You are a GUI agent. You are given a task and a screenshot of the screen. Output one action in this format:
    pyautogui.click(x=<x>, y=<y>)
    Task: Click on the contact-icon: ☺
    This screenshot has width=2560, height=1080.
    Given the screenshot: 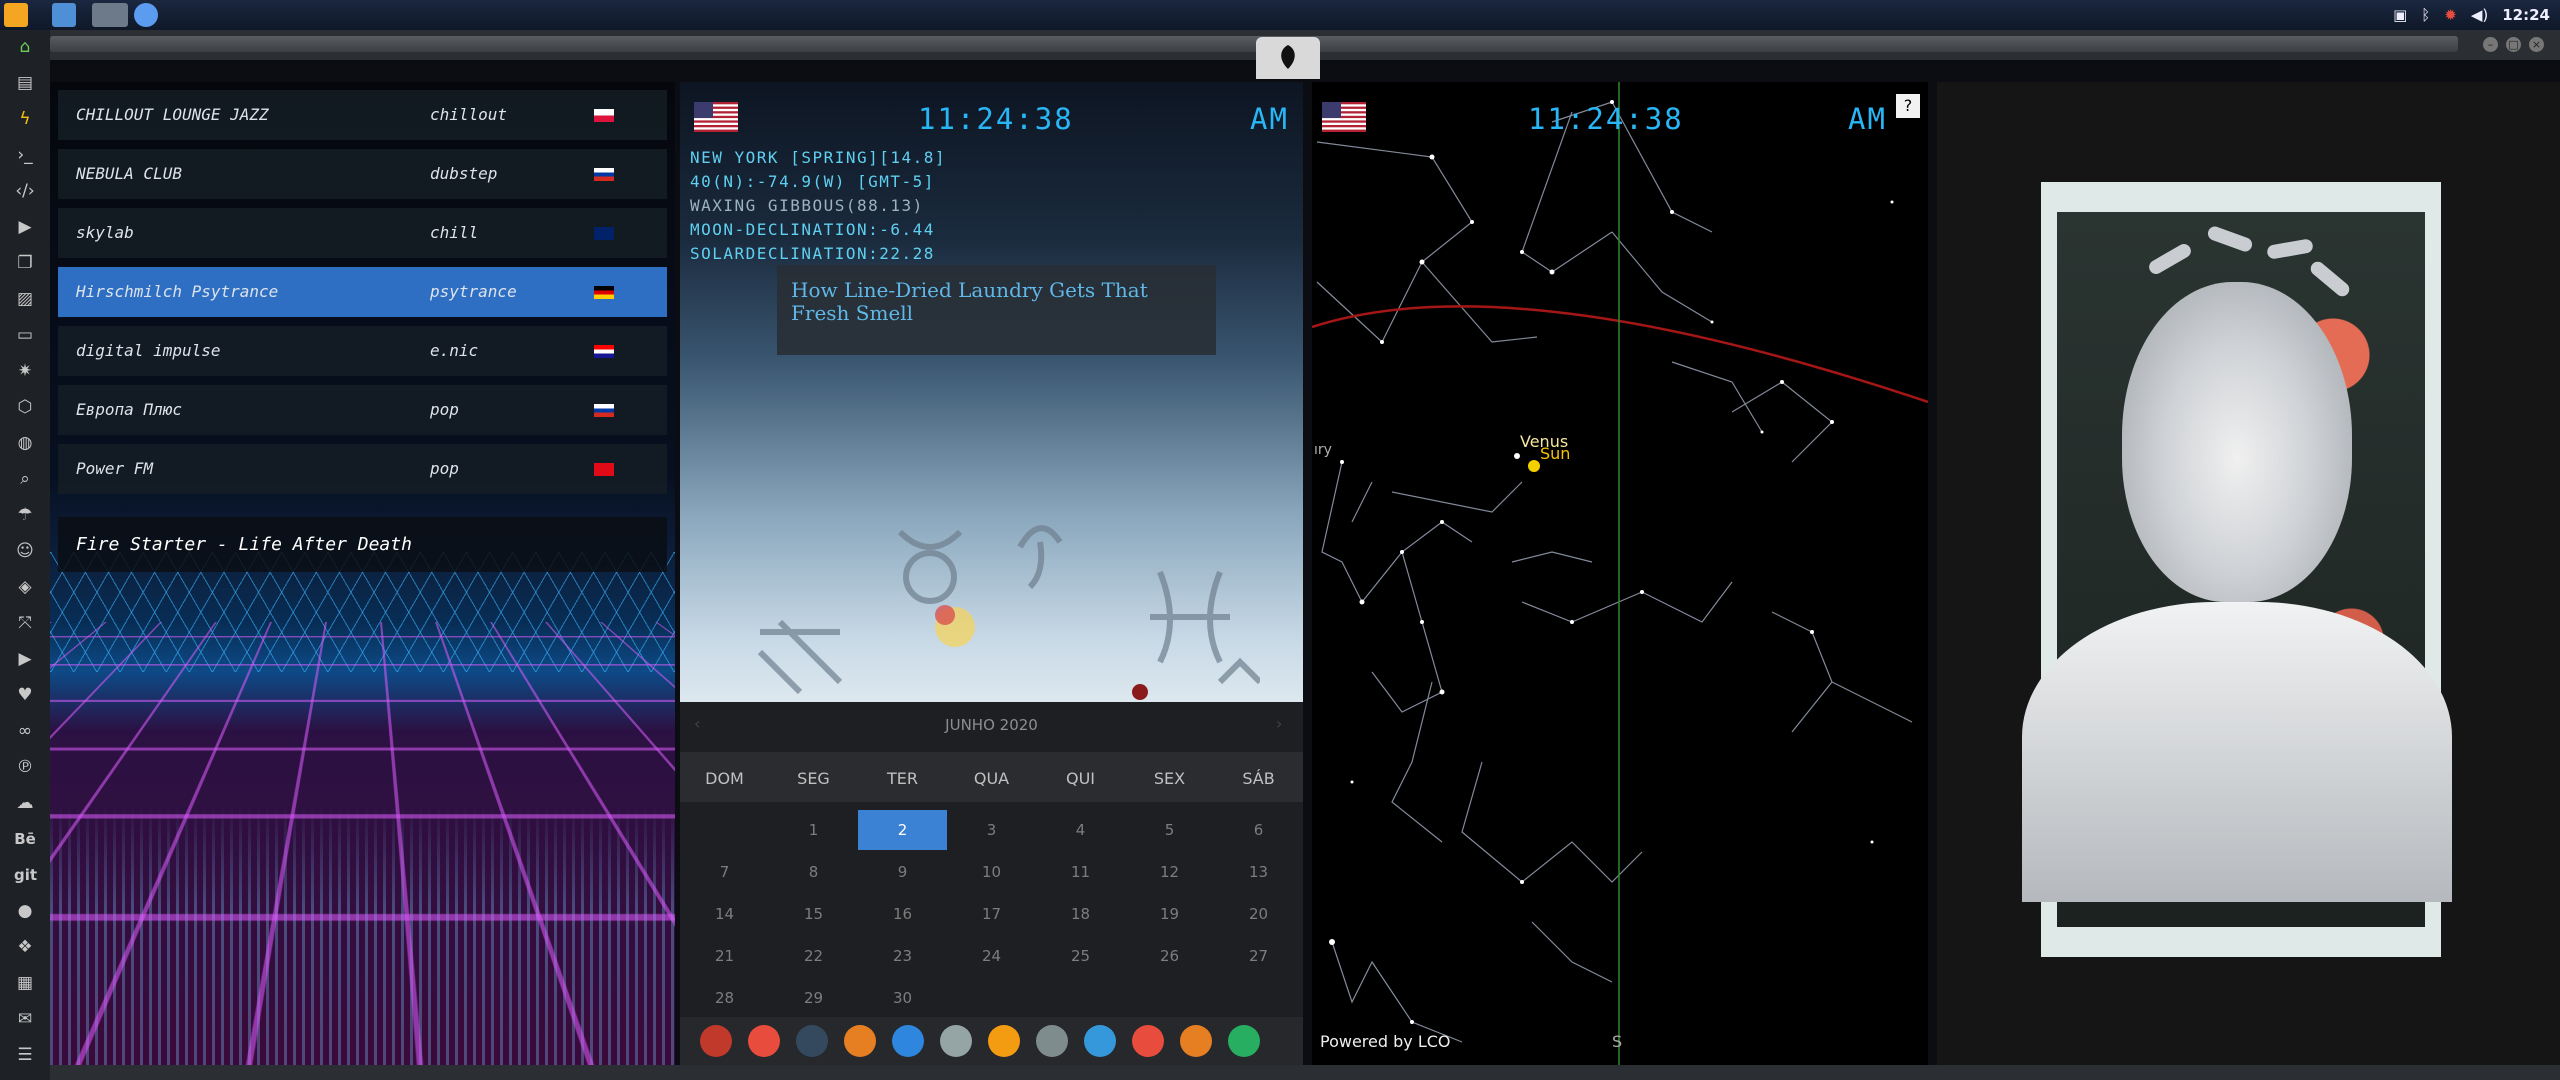 What is the action you would take?
    pyautogui.click(x=25, y=551)
    